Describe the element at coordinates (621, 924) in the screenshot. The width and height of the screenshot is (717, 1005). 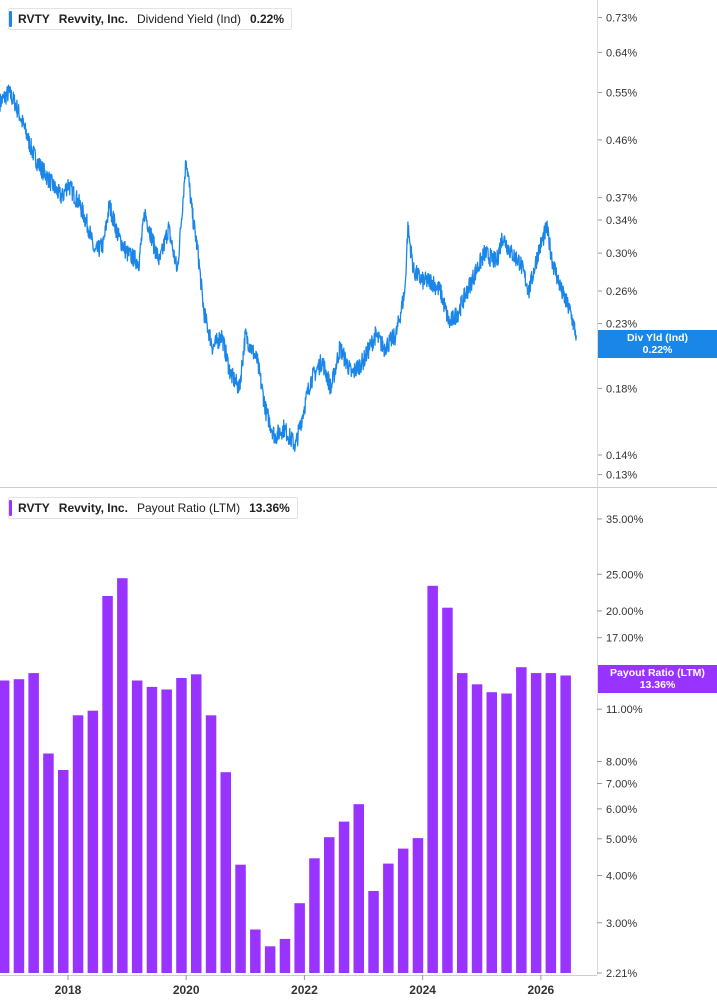
I see `bottom-y-tick-label: 3.00%` at that location.